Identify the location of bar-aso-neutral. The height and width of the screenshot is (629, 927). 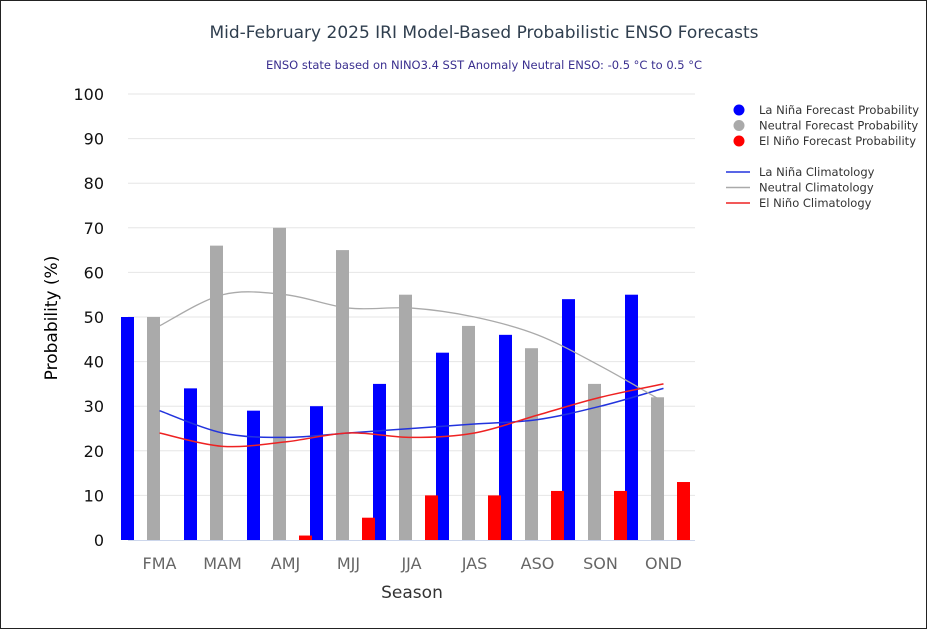
(531, 444).